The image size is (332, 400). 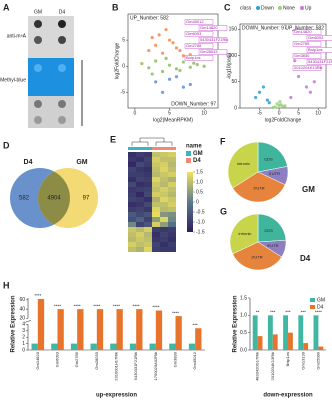 What do you see at coordinates (194, 33) in the screenshot?
I see `gene-label: Gm6093` at bounding box center [194, 33].